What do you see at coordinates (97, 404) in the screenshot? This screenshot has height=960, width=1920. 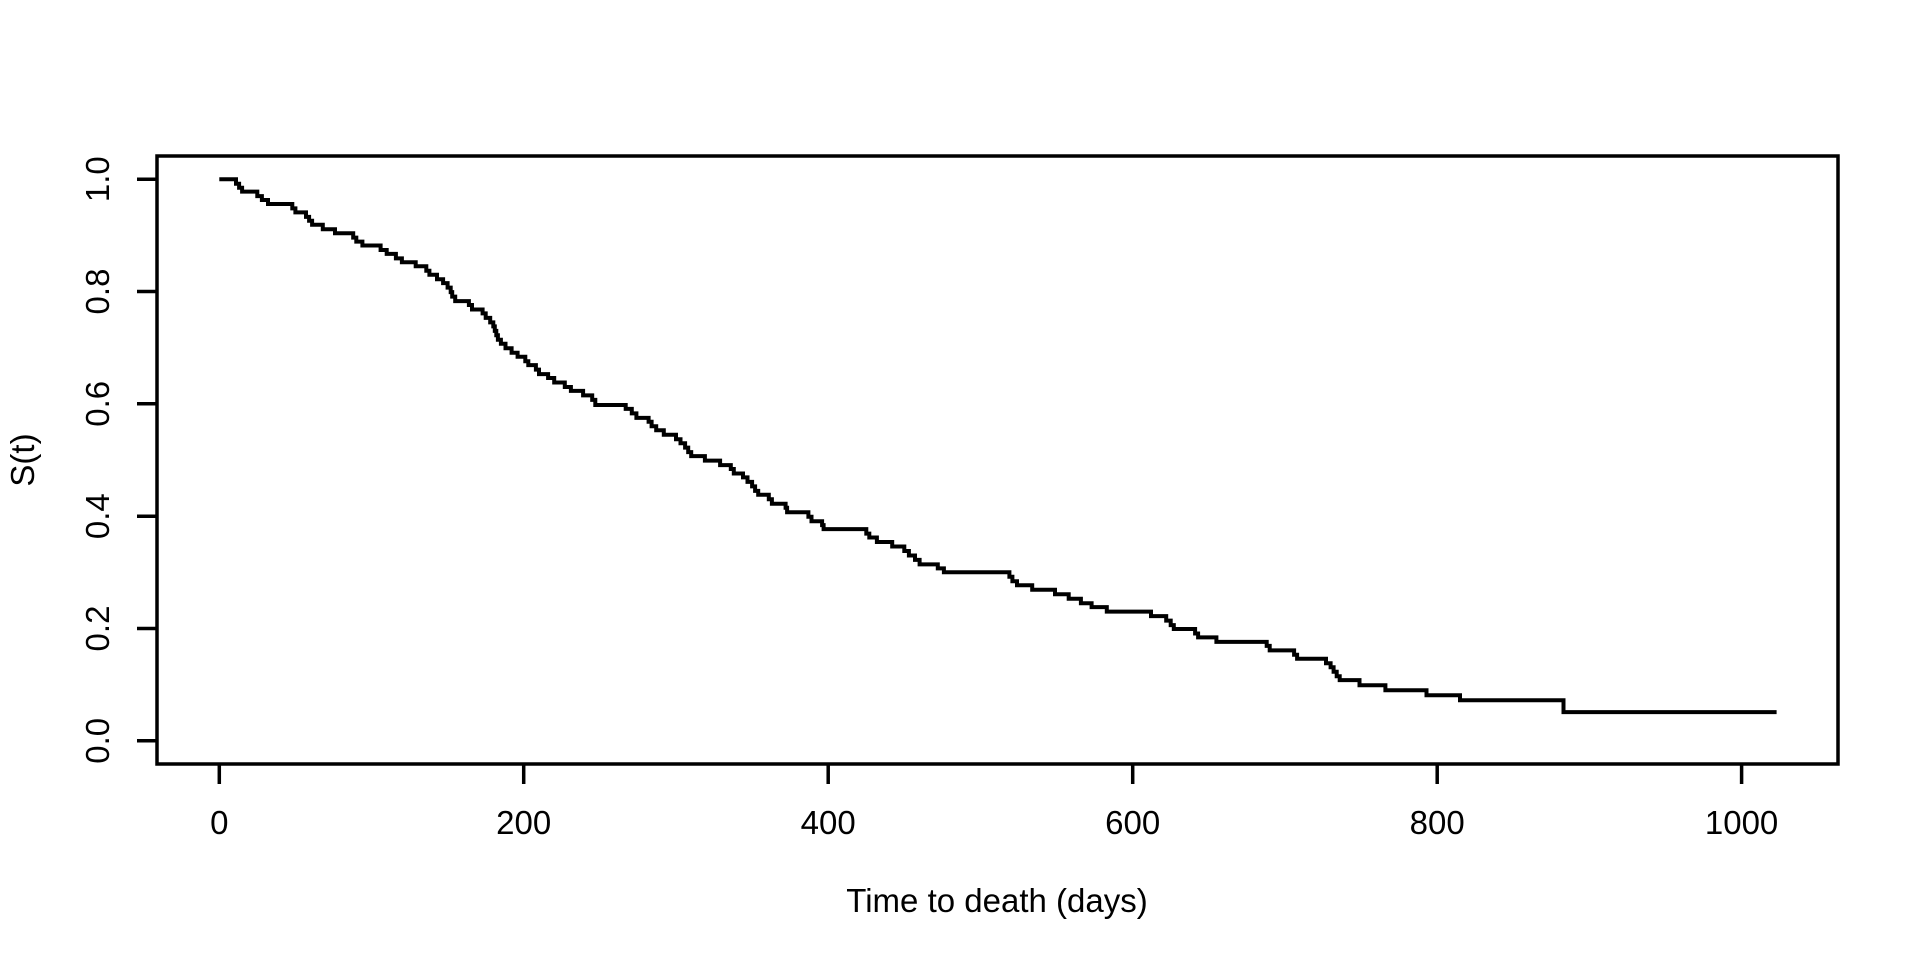 I see `y-tick-label: 0.6` at bounding box center [97, 404].